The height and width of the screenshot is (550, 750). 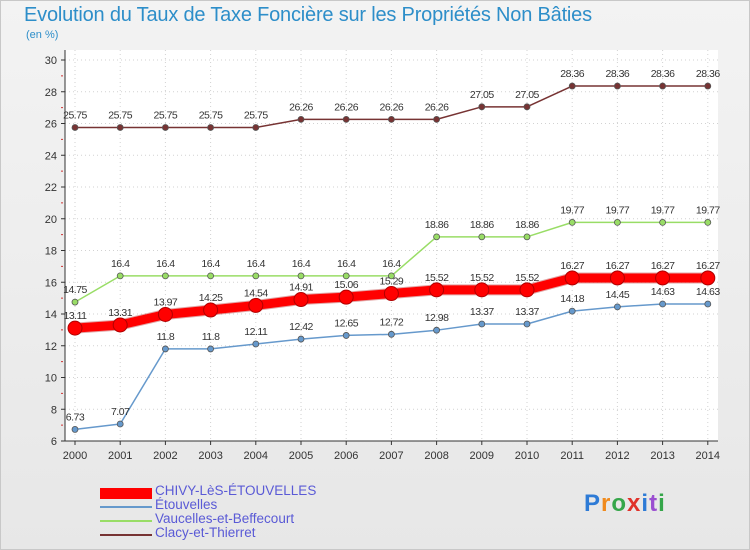 I want to click on logo-letter: P, so click(x=593, y=503).